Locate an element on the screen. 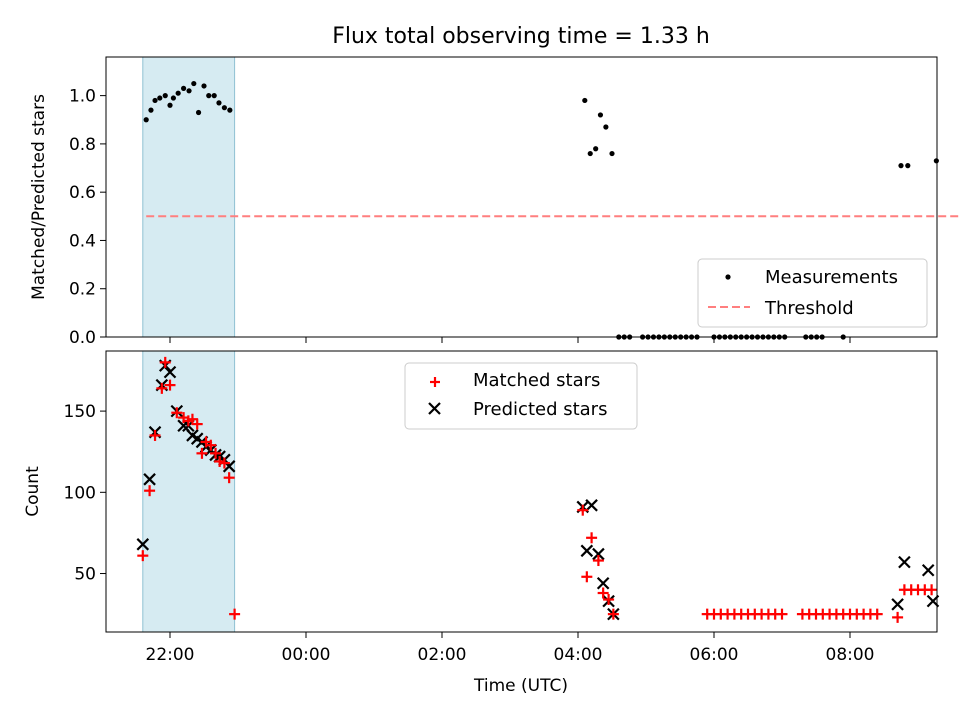 The image size is (960, 720). bottom-x-tick-label: 04:00 is located at coordinates (578, 655).